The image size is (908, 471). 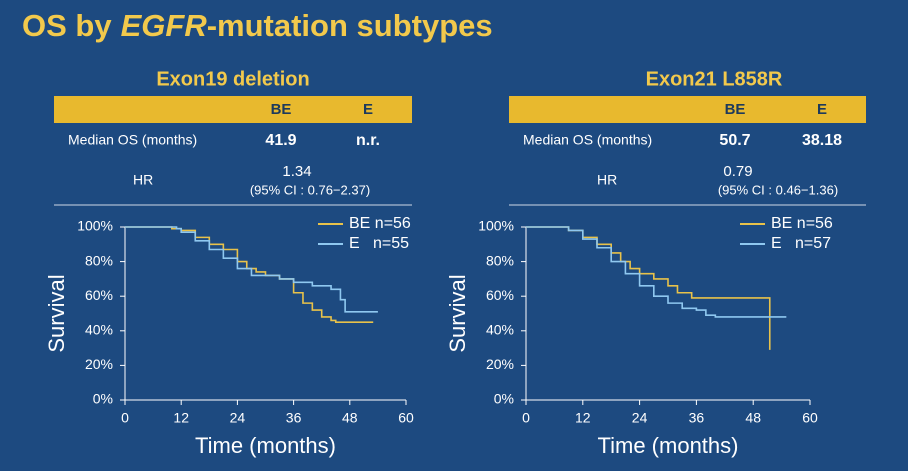 I want to click on slide-title: OS by EGFR-mutation subtypes, so click(x=257, y=25).